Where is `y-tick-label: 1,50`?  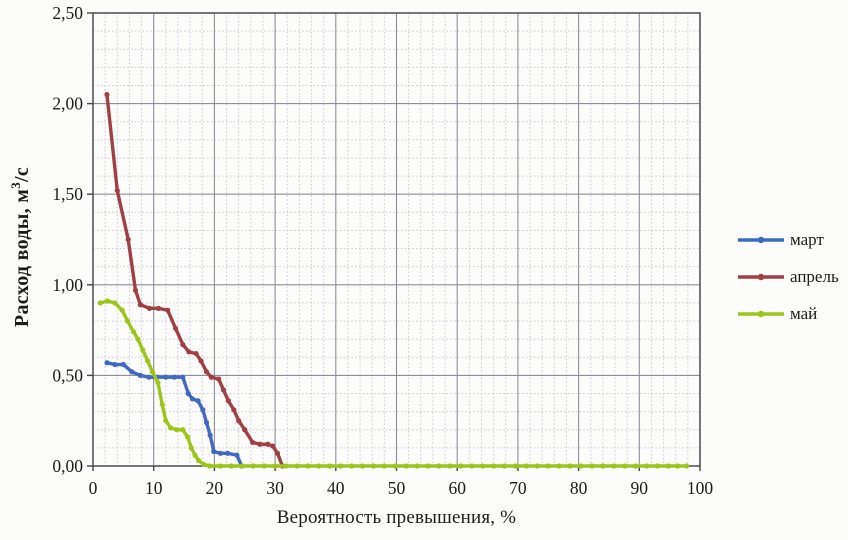
y-tick-label: 1,50 is located at coordinates (67, 194).